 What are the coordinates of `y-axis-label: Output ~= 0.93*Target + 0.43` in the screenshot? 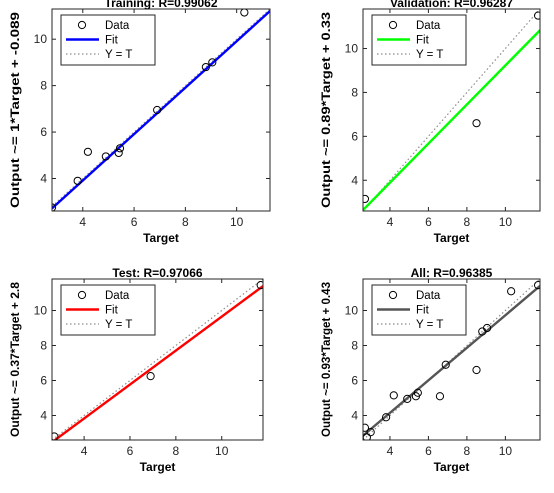 It's located at (326, 359).